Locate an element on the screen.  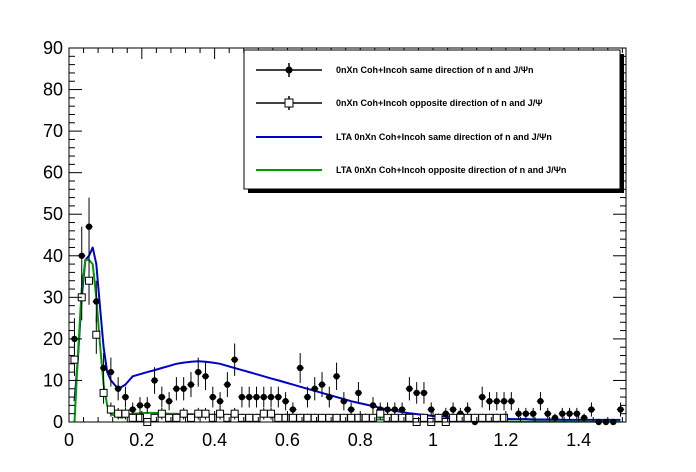
y-tick-label: 60 is located at coordinates (53, 173).